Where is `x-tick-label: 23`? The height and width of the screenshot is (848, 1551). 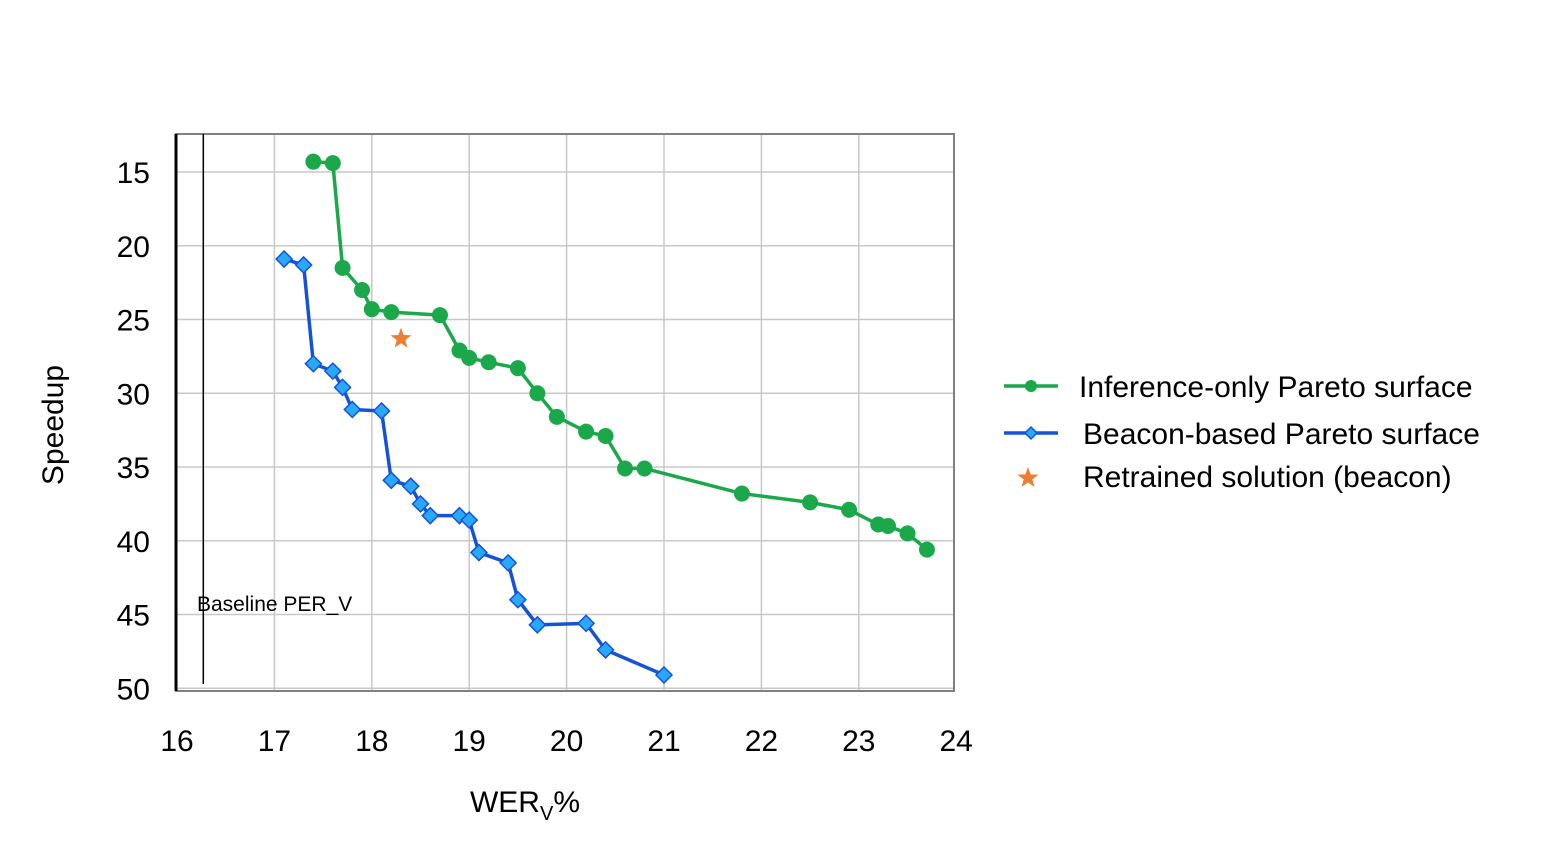 x-tick-label: 23 is located at coordinates (858, 741).